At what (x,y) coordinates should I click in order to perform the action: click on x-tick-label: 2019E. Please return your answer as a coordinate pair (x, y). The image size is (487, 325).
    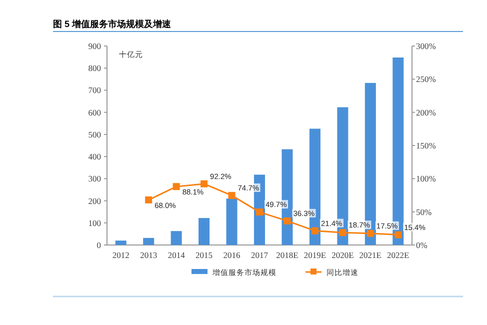
    Looking at the image, I should click on (315, 255).